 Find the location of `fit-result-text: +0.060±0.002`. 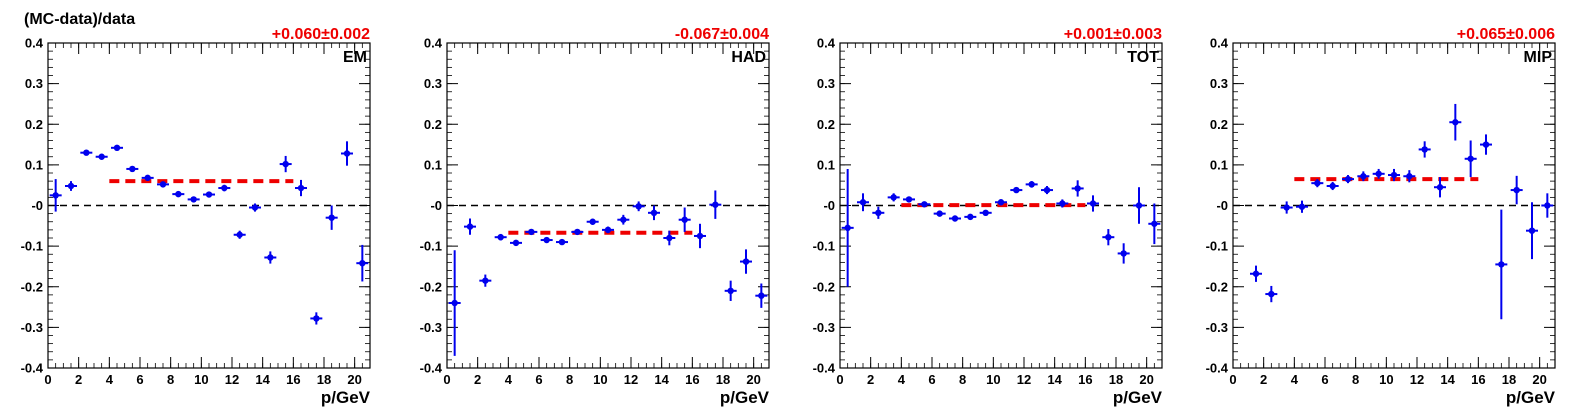

fit-result-text: +0.060±0.002 is located at coordinates (321, 34).